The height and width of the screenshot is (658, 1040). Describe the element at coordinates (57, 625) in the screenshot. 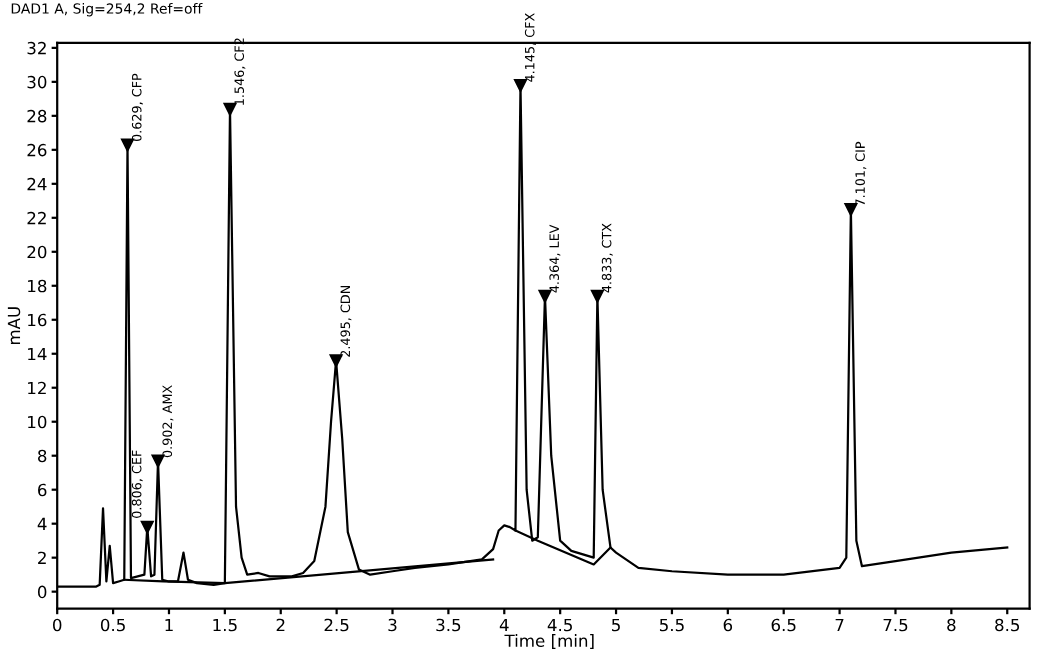

I see `x-tick-label: 0` at that location.